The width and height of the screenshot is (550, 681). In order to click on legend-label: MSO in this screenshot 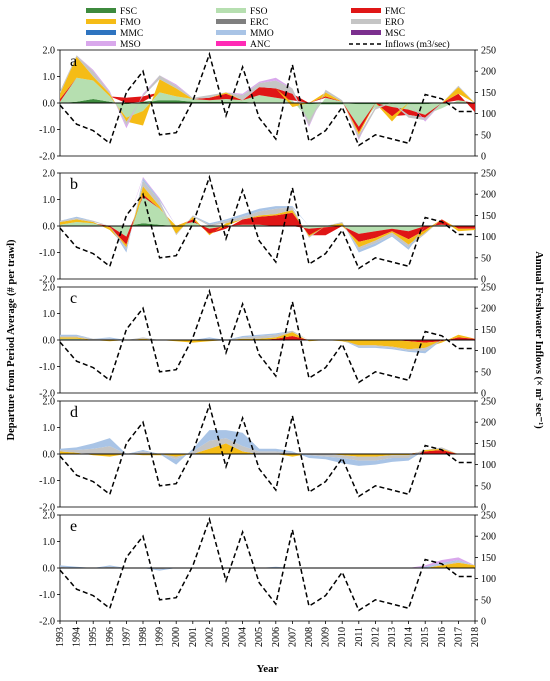, I will do `click(130, 45)`.